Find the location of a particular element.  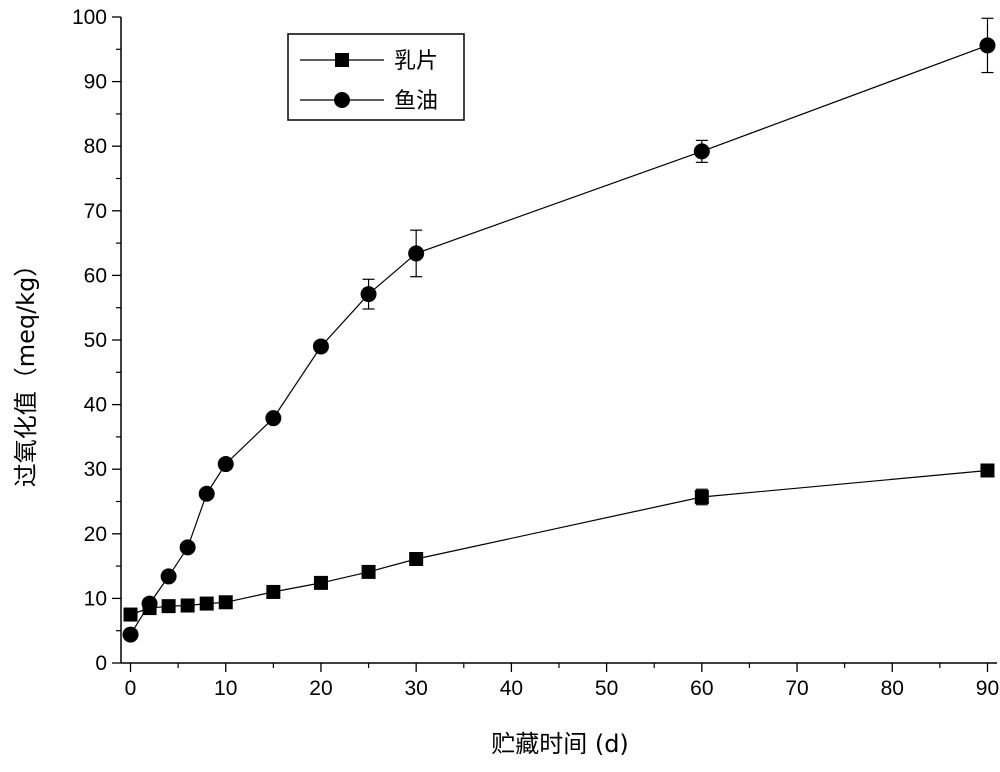

y-tick-label: 100 is located at coordinates (89, 17).